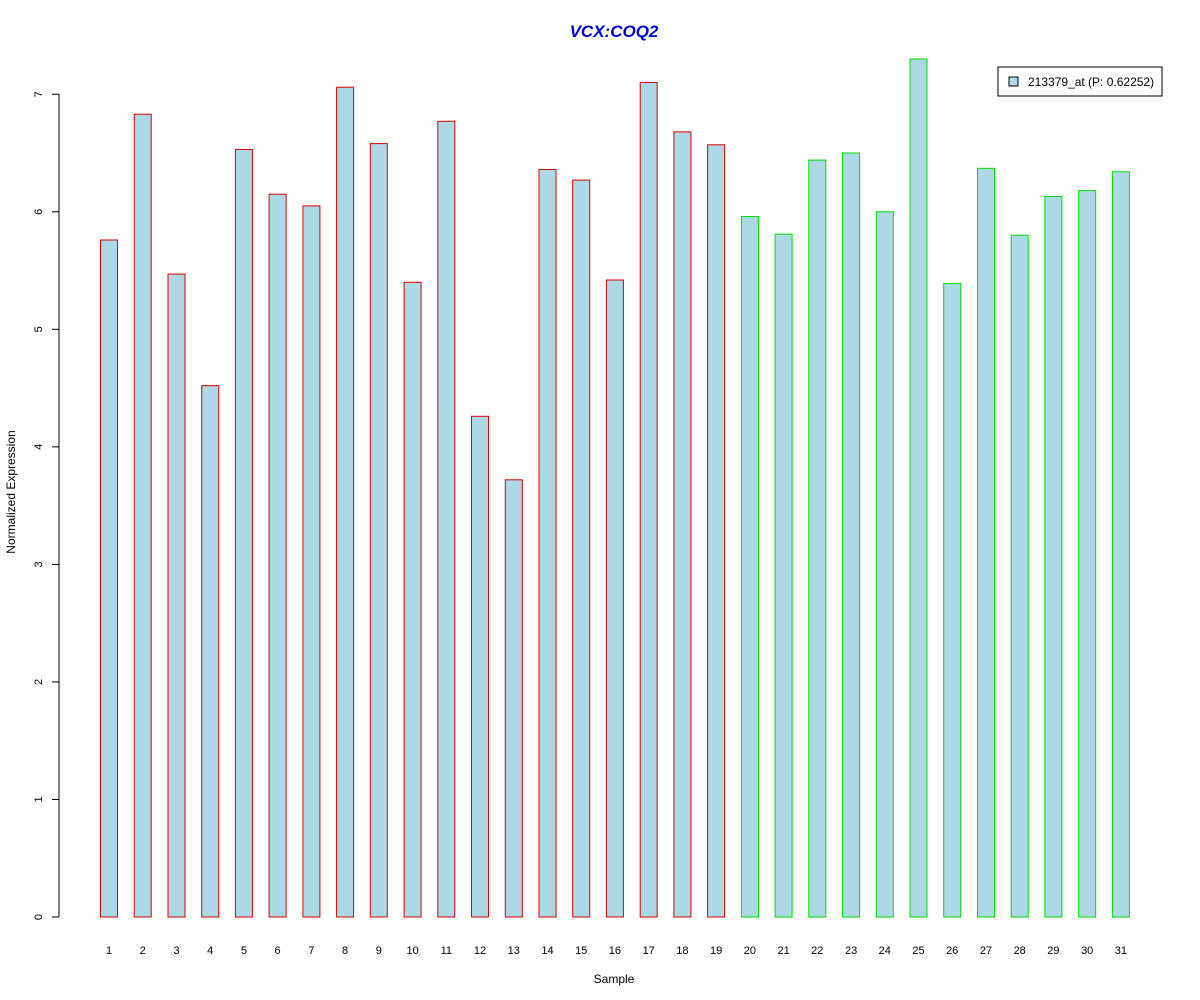  Describe the element at coordinates (1091, 82) in the screenshot. I see `legend-label: 213379_at (P: 0.62252)` at that location.